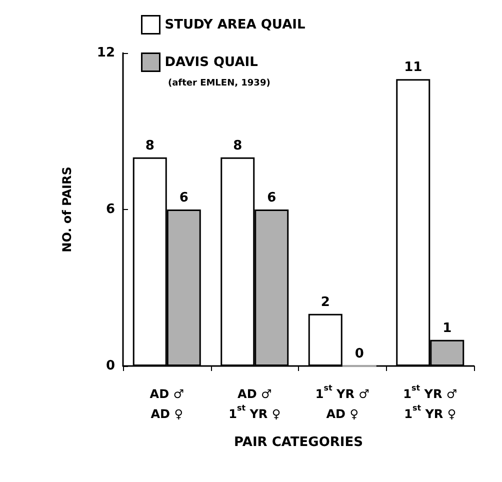 This screenshot has height=482, width=502. I want to click on data-label: 2, so click(325, 302).